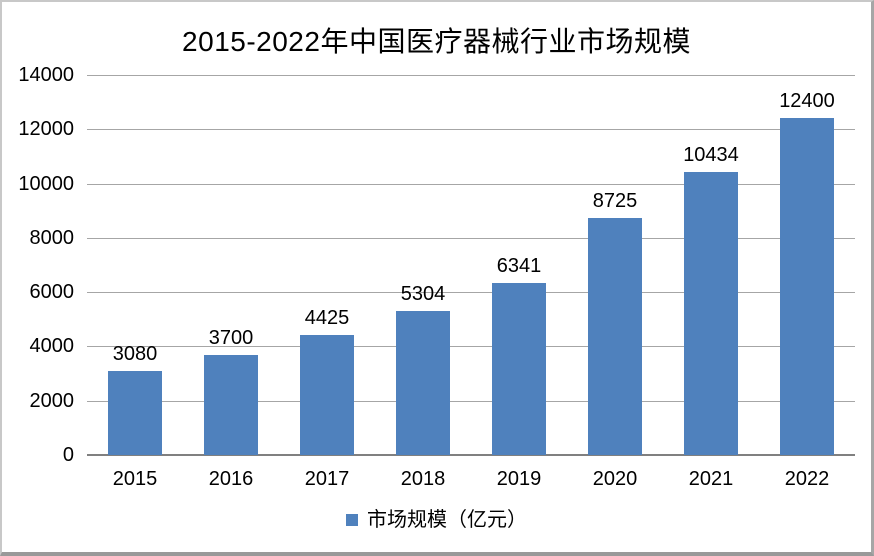 This screenshot has width=874, height=556. What do you see at coordinates (38, 265) in the screenshot?
I see `y-axis: 0 2000 4000 6000 8000 10000 12000 14000` at bounding box center [38, 265].